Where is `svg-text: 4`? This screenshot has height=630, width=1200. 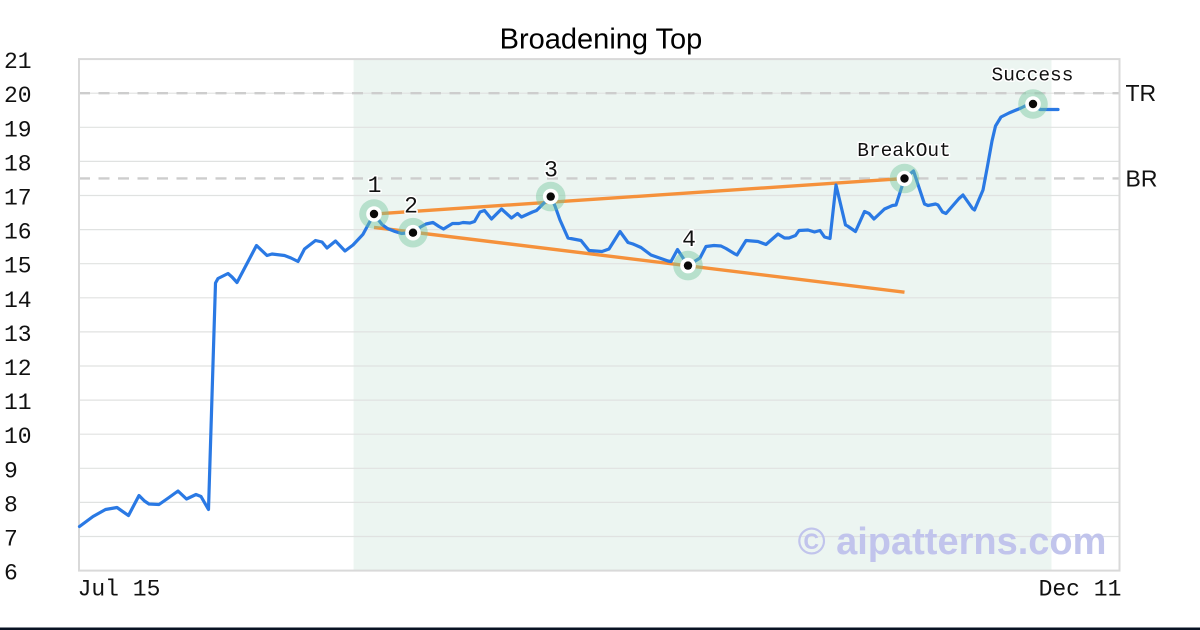
svg-text: 4 is located at coordinates (689, 240).